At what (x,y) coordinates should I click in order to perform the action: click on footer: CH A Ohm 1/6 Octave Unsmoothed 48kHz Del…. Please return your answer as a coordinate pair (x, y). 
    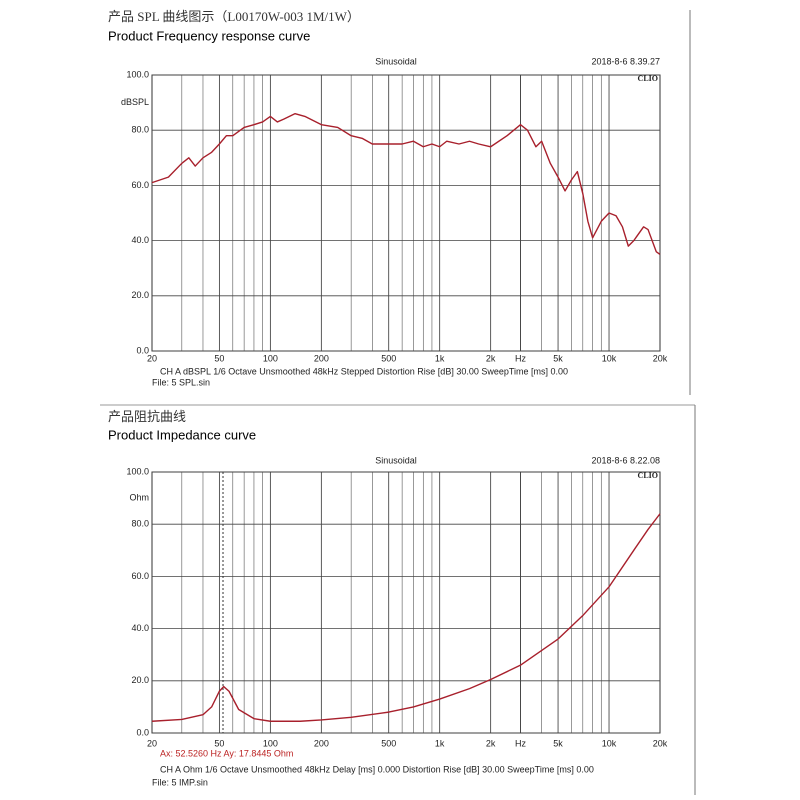
    Looking at the image, I should click on (377, 769).